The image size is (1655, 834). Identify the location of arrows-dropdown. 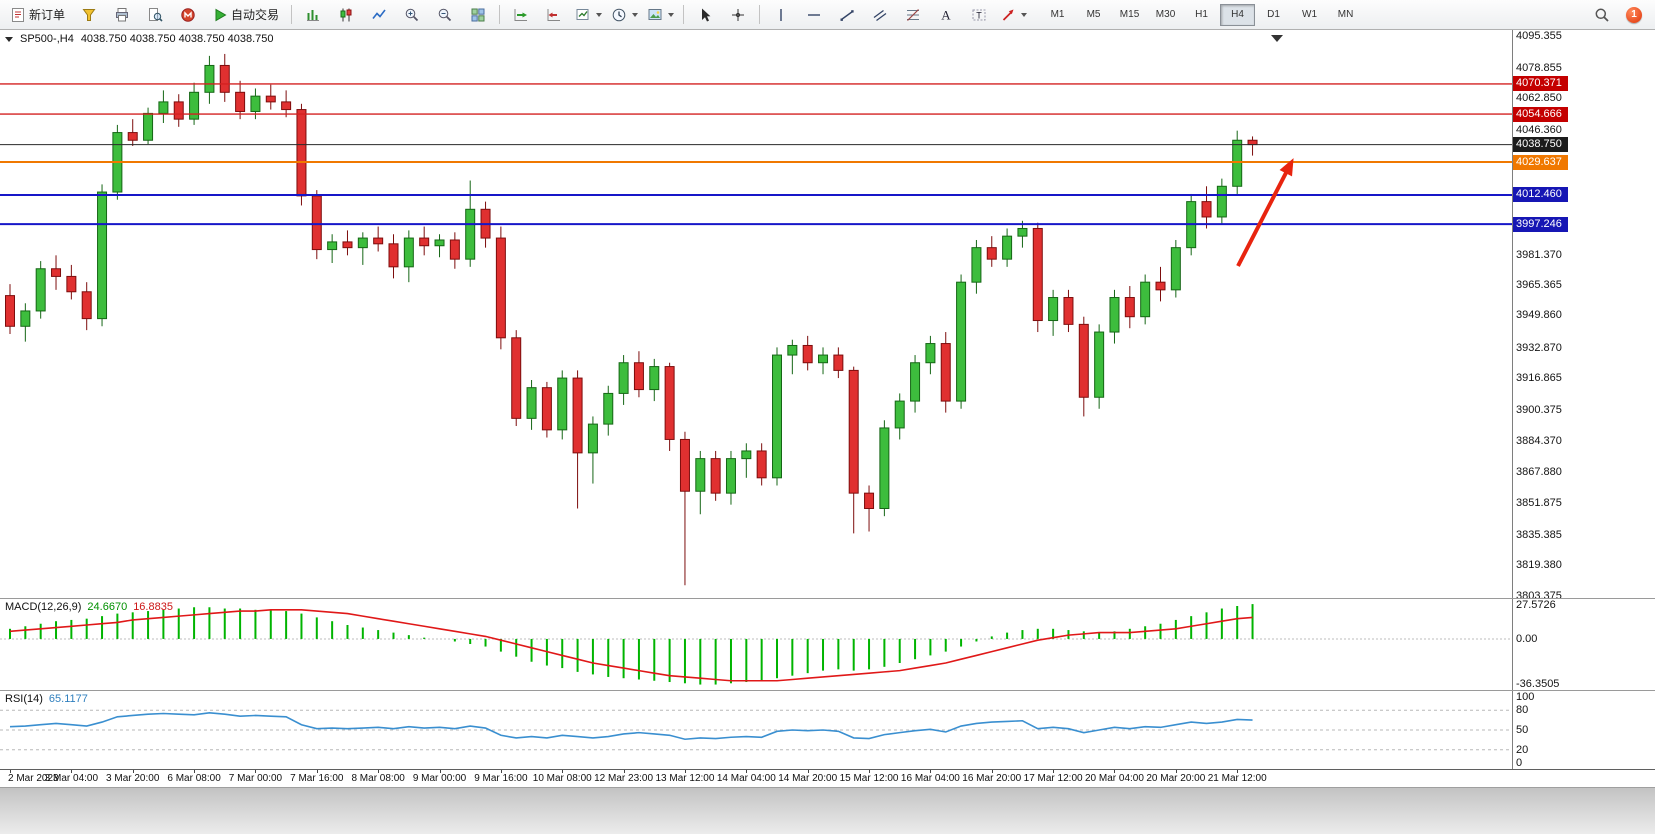
(1013, 15).